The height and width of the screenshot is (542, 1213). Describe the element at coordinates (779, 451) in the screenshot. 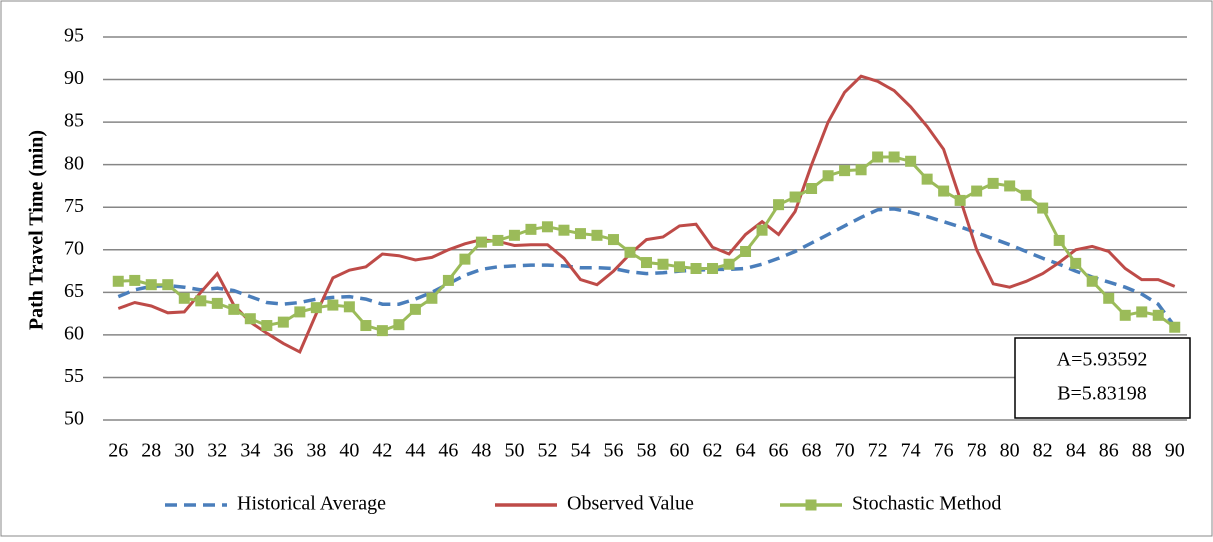

I see `x-tick-label: 66` at that location.